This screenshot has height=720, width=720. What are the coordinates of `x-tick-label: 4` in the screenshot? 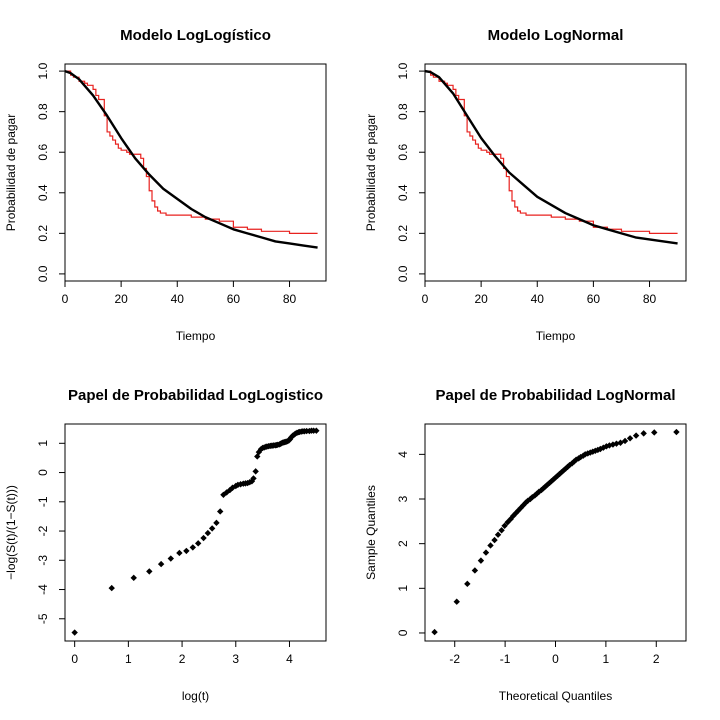 It's located at (289, 659).